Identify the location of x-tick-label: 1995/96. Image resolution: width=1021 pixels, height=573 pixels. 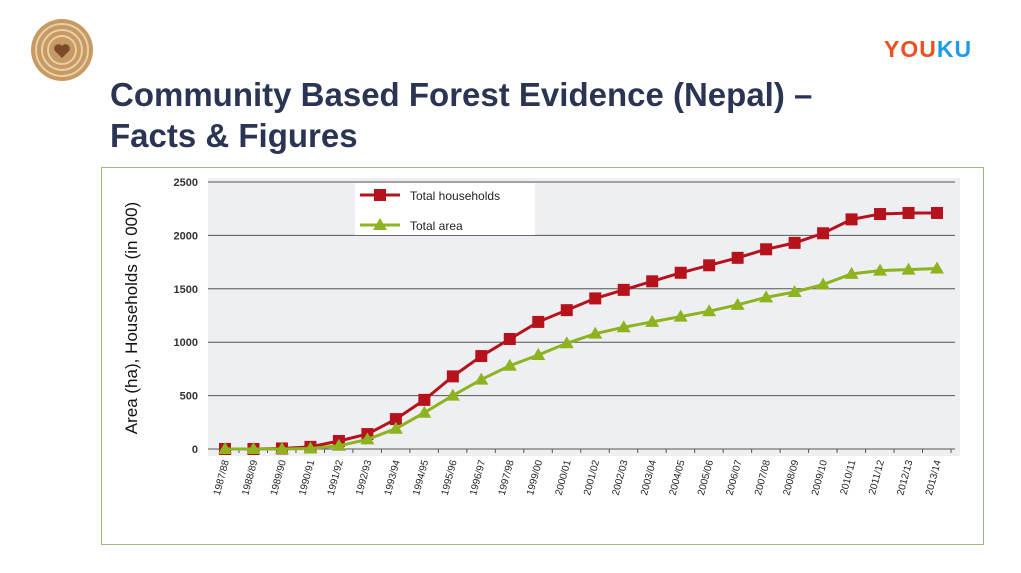
(450, 478).